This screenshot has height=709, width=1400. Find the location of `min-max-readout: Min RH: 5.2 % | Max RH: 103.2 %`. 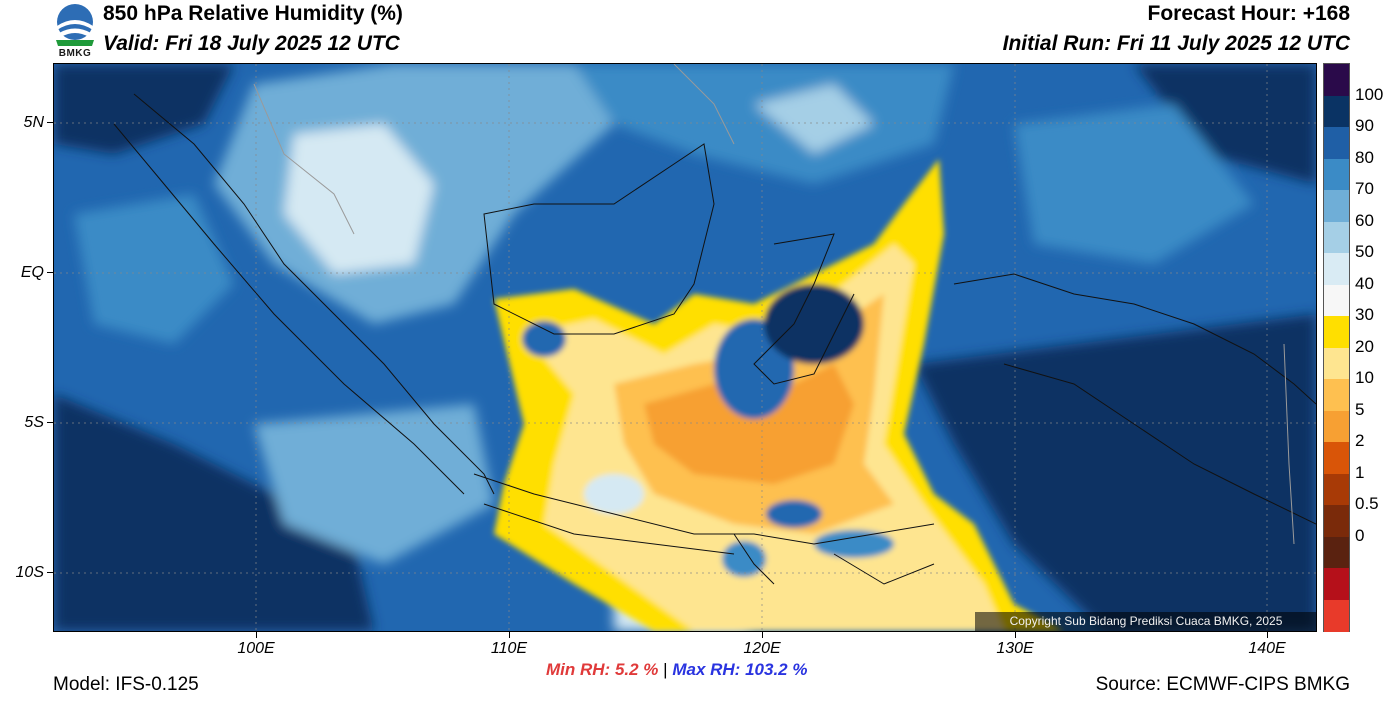

min-max-readout: Min RH: 5.2 % | Max RH: 103.2 % is located at coordinates (676, 670).